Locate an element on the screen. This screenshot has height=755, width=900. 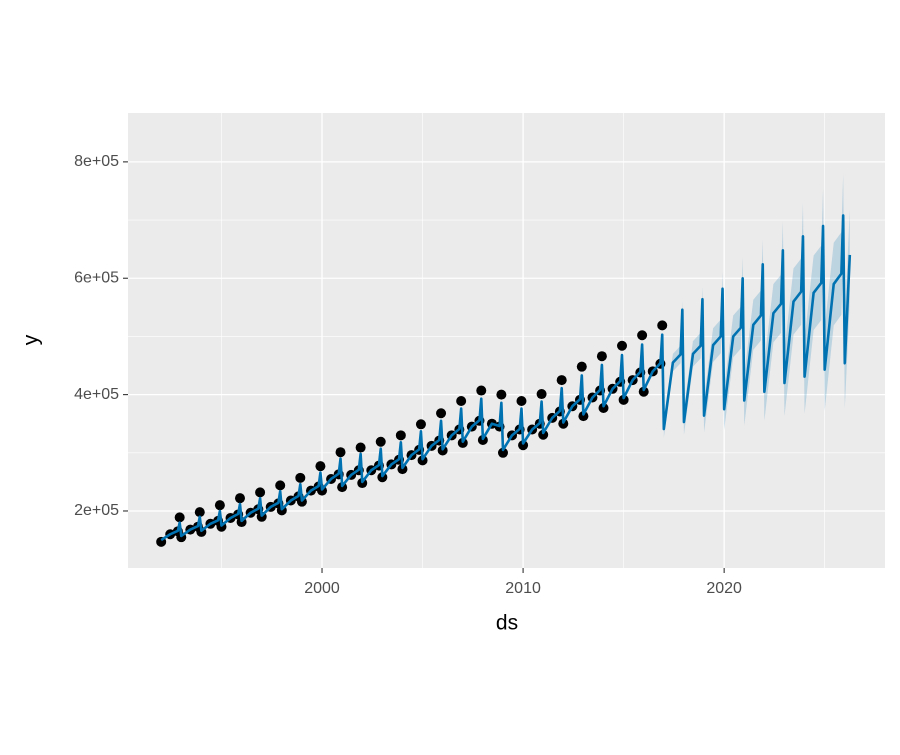
y-tick-label: 4e+05 is located at coordinates (96, 394).